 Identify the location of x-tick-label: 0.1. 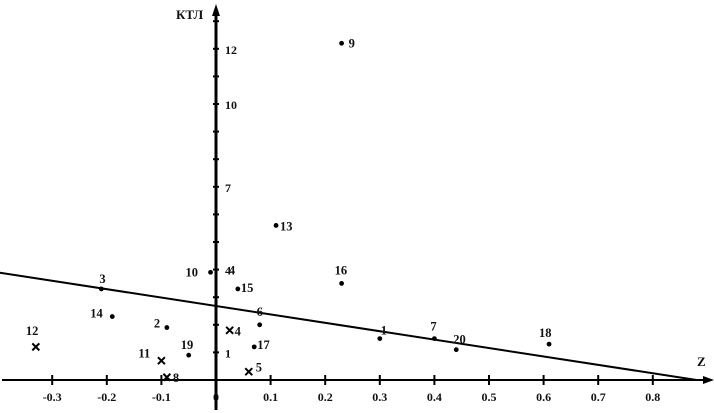
(270, 397).